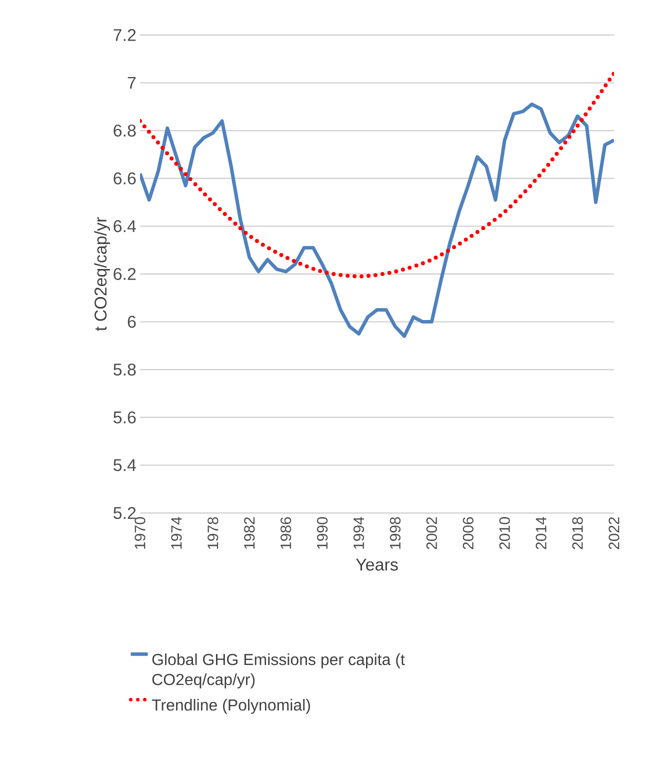 The image size is (649, 778). I want to click on y-tick-label: 7.2, so click(125, 35).